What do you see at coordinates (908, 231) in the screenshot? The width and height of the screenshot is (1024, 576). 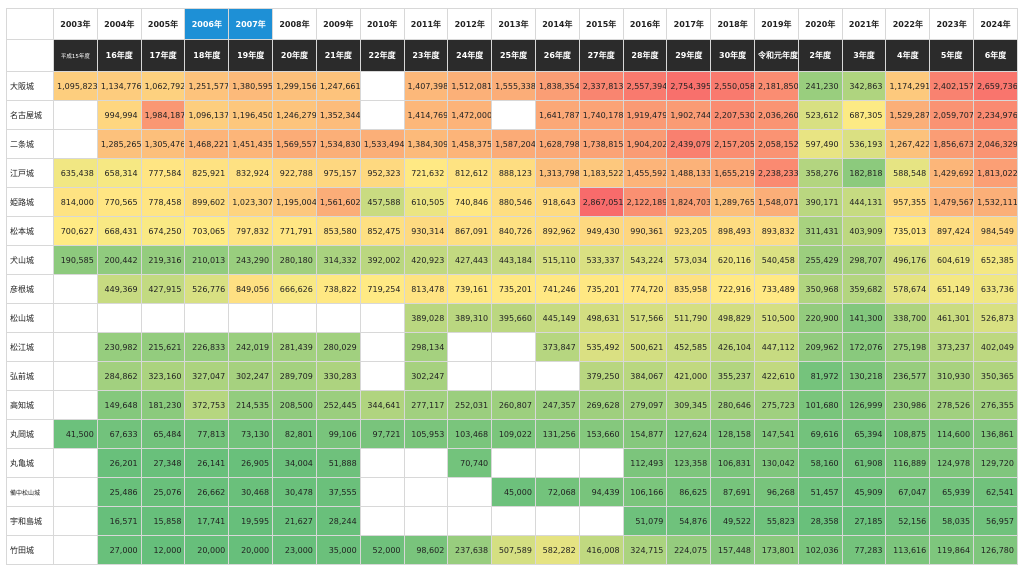 I see `value-cell: 735,013` at bounding box center [908, 231].